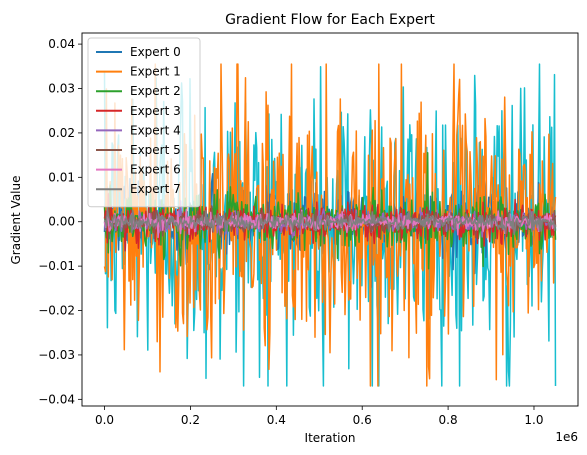  Describe the element at coordinates (448, 420) in the screenshot. I see `x-tick-label: 0.8` at that location.